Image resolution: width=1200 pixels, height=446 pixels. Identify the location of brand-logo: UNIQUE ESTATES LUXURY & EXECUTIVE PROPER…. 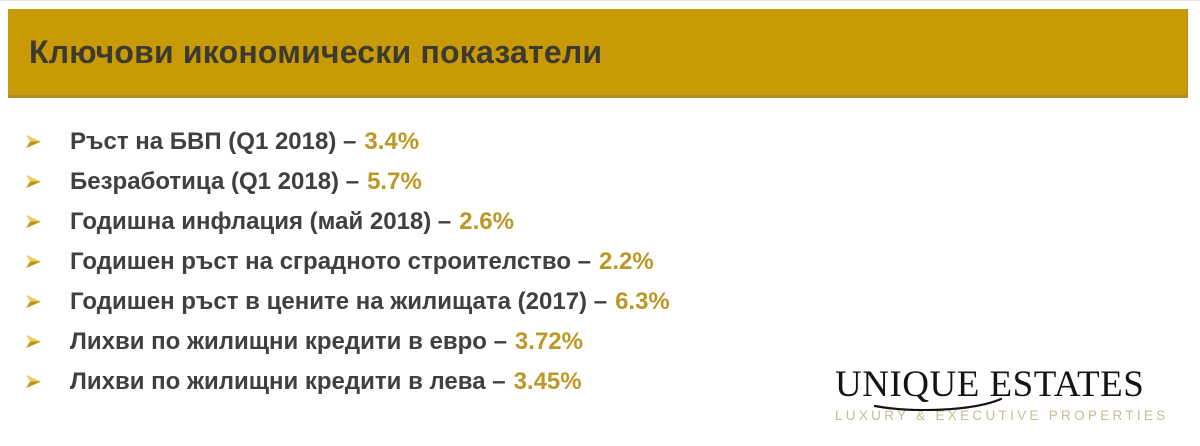
(1001, 394).